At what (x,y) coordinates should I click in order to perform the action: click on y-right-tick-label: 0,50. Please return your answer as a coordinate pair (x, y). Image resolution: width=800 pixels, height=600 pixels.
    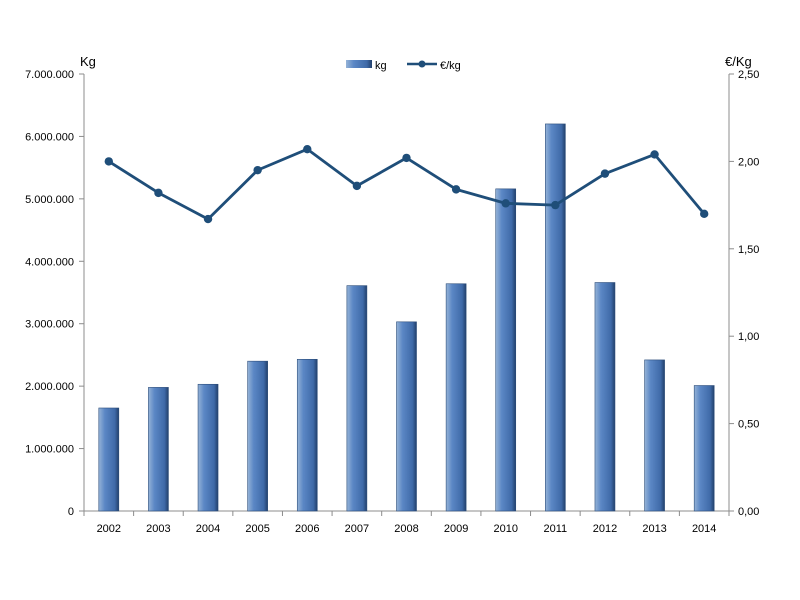
    Looking at the image, I should click on (748, 425).